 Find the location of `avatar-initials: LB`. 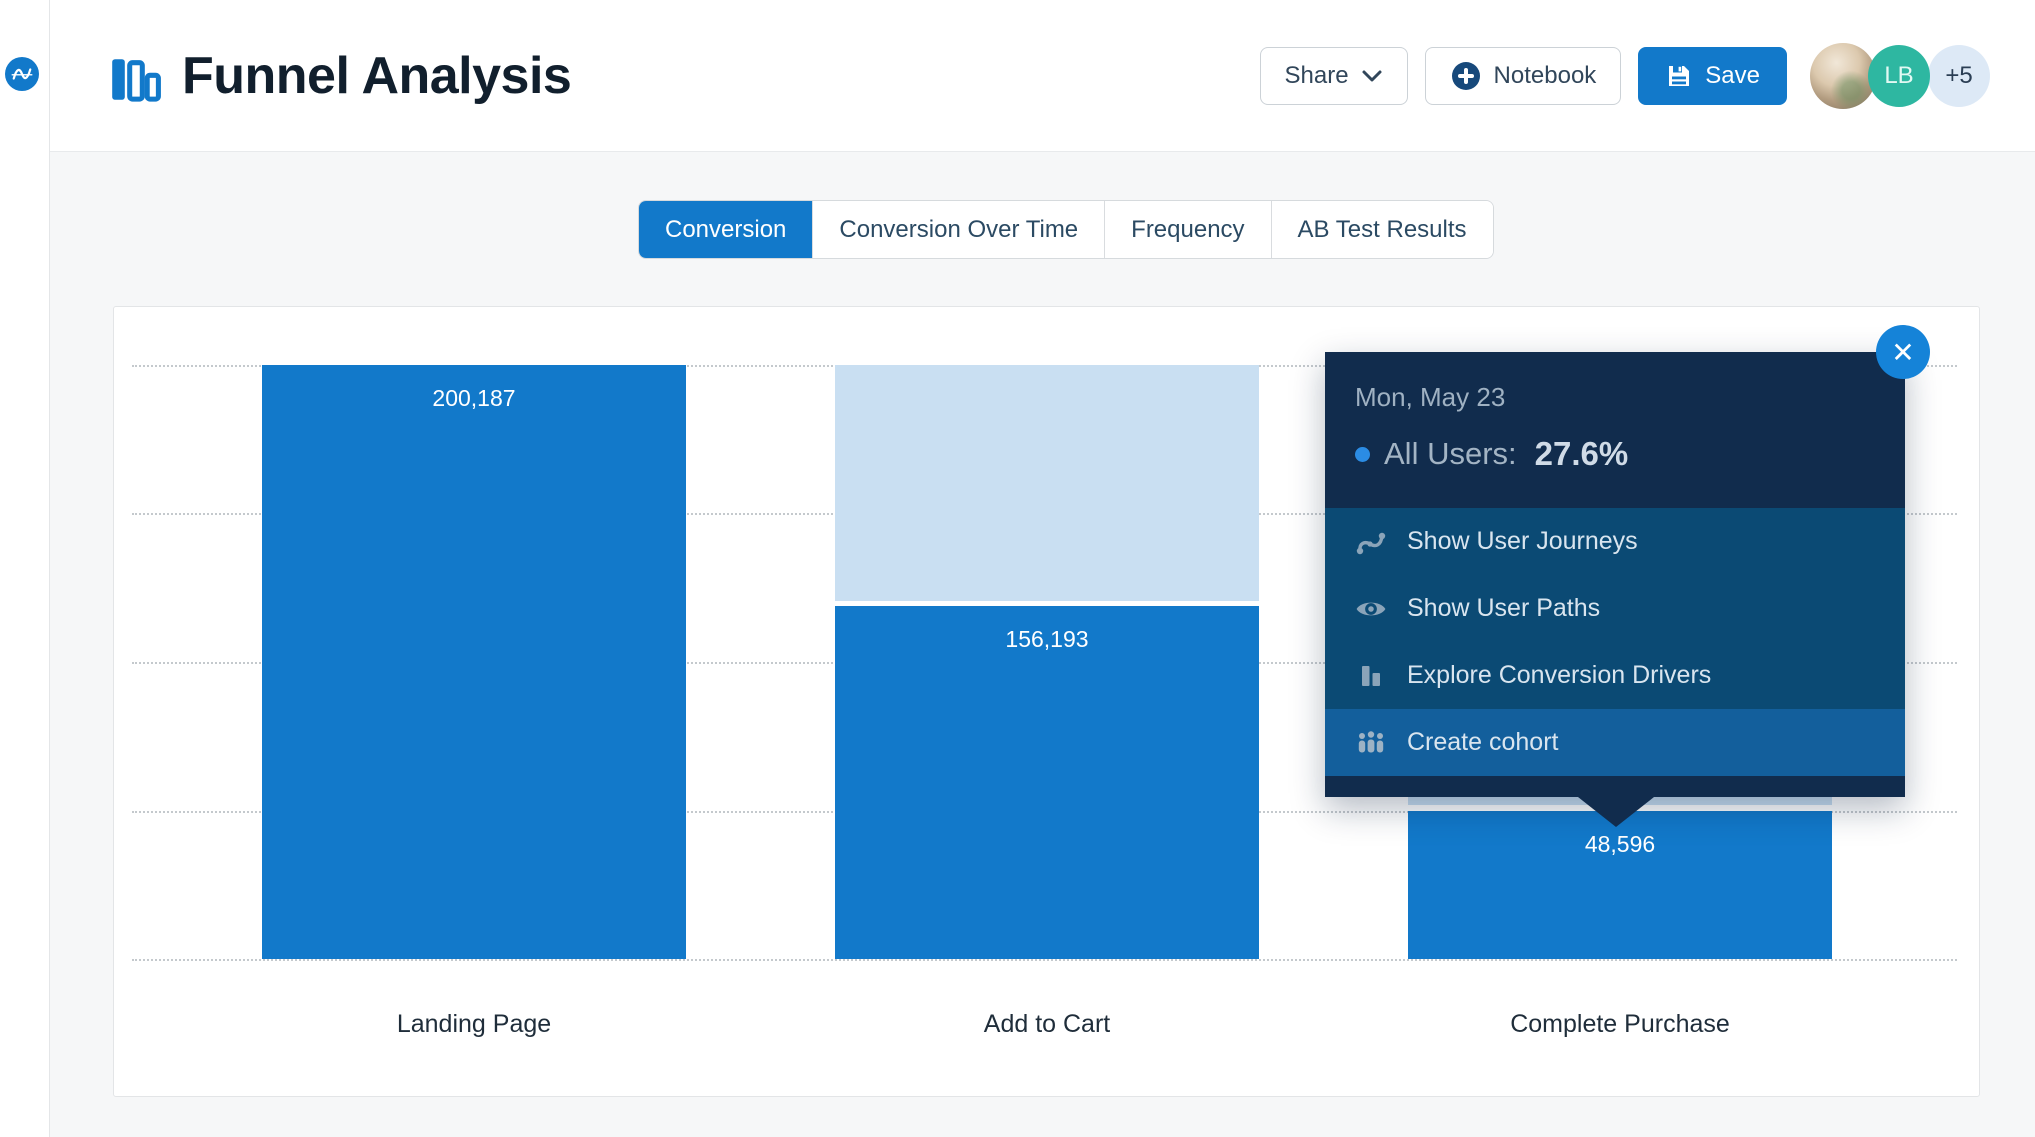

avatar-initials: LB is located at coordinates (1899, 75).